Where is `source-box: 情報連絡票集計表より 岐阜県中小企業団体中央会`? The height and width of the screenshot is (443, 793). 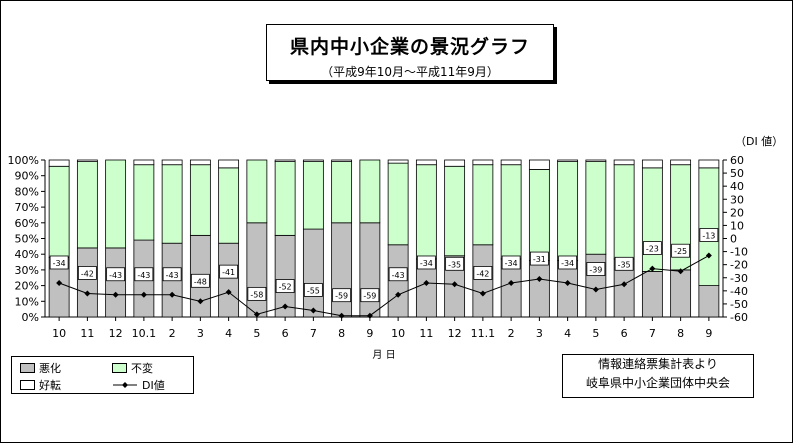
source-box: 情報連絡票集計表より 岐阜県中小企業団体中央会 is located at coordinates (658, 376).